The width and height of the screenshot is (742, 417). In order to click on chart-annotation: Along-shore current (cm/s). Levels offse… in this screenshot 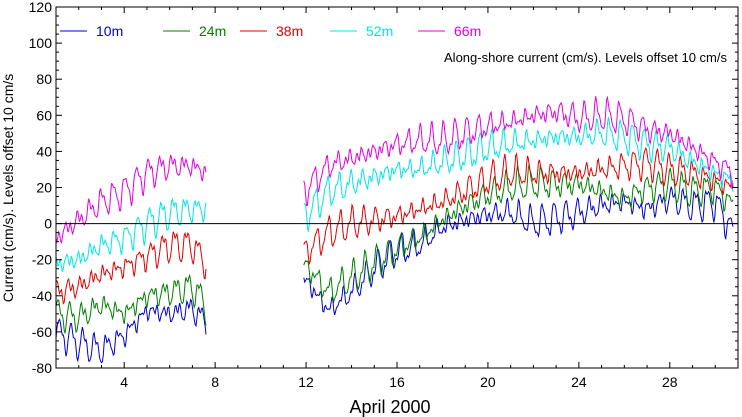, I will do `click(585, 57)`.